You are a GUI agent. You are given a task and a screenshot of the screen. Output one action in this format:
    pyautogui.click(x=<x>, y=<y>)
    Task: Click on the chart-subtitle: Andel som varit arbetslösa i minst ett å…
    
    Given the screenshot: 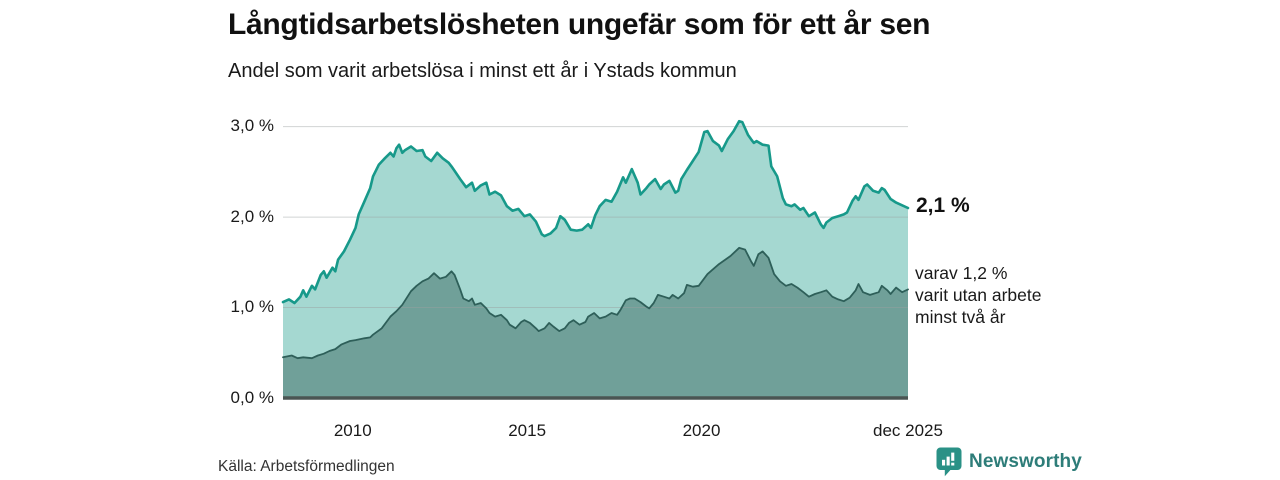 What is the action you would take?
    pyautogui.click(x=482, y=71)
    